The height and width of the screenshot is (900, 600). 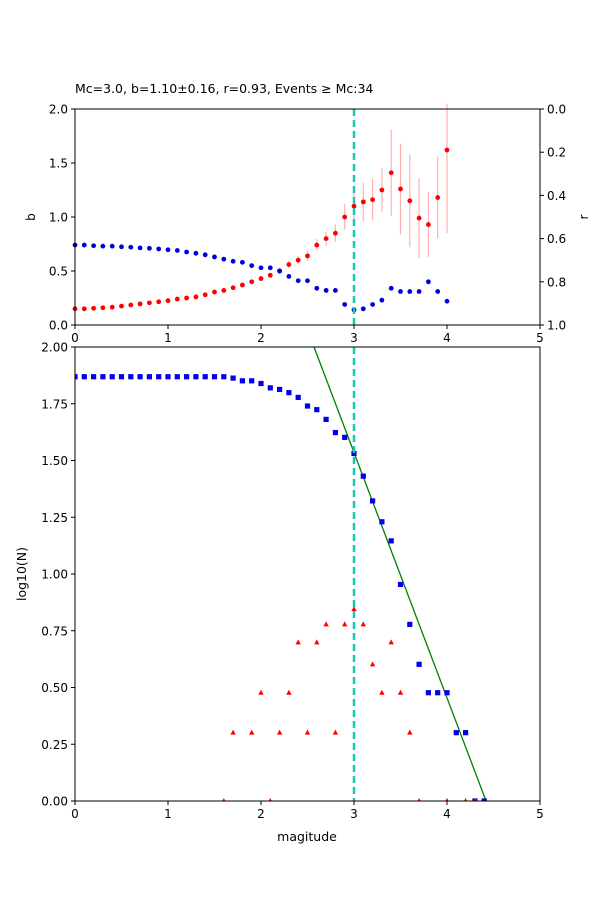 What do you see at coordinates (556, 282) in the screenshot?
I see `right-y-tick-label: 0.8` at bounding box center [556, 282].